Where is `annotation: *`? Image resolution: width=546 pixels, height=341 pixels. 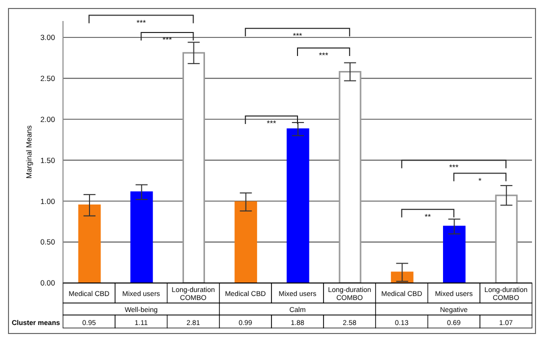 annotation: * is located at coordinates (480, 181).